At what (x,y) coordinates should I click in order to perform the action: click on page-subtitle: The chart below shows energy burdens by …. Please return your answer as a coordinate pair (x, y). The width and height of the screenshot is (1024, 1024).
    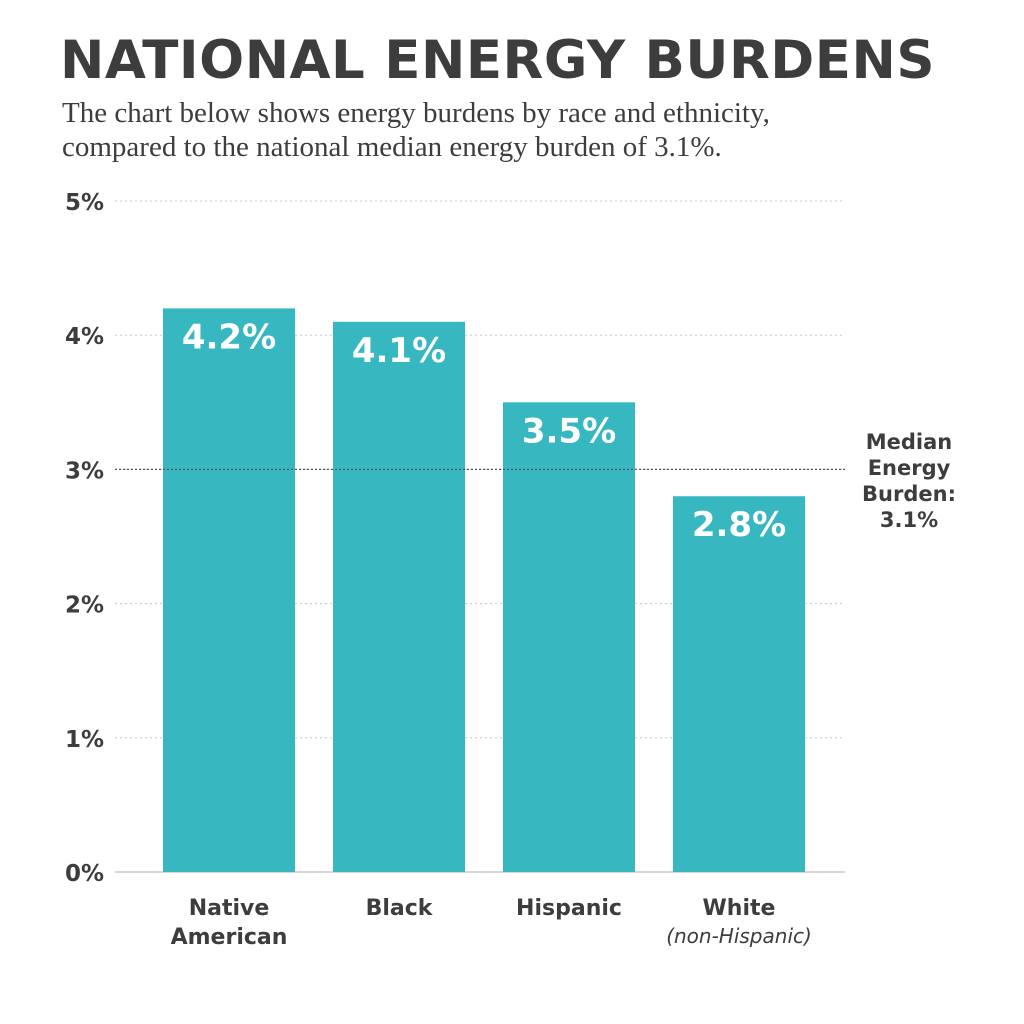
    Looking at the image, I should click on (512, 130).